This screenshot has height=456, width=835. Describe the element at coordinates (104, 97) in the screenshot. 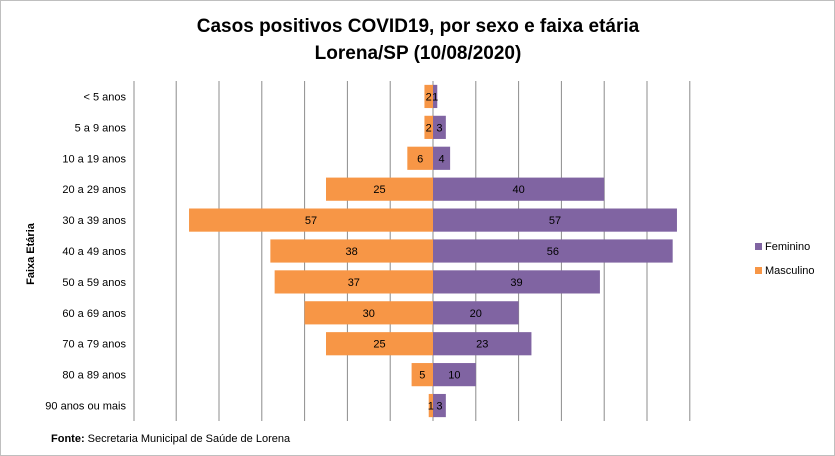

I see `category-label: < 5 anos` at that location.